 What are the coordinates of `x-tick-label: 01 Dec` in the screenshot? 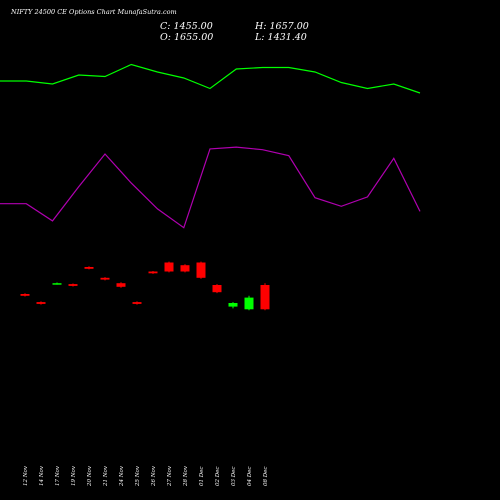 It's located at (202, 477).